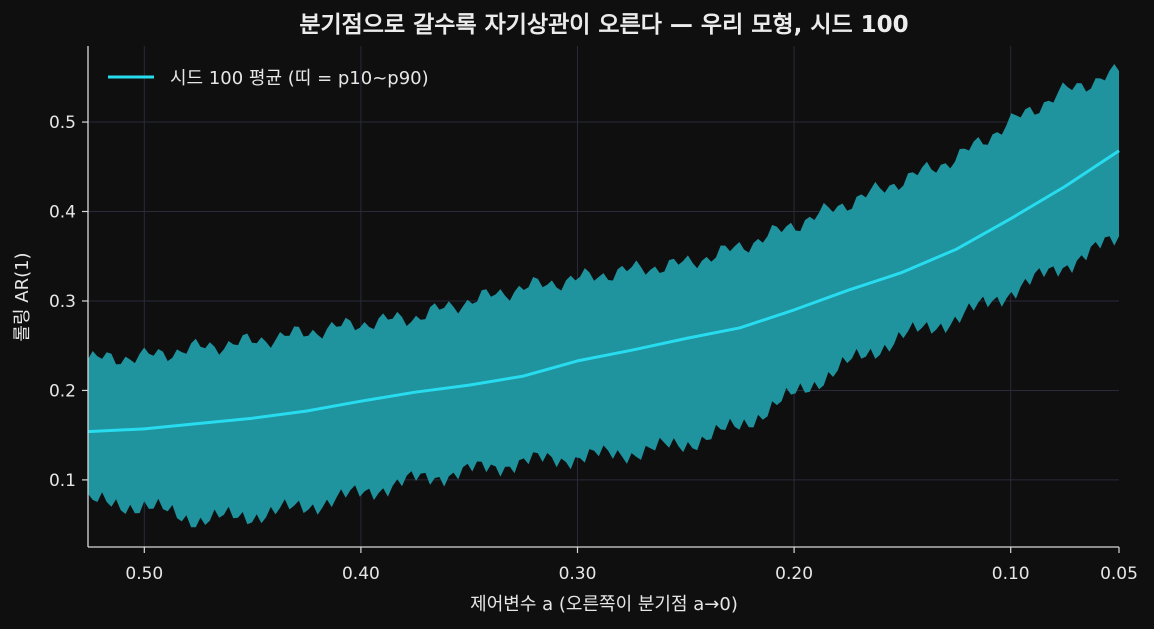  Describe the element at coordinates (603, 25) in the screenshot. I see `chart-title: 분기점으로 갈수록 자기상관이 오른다 — 우리 모형, 시드 100` at that location.